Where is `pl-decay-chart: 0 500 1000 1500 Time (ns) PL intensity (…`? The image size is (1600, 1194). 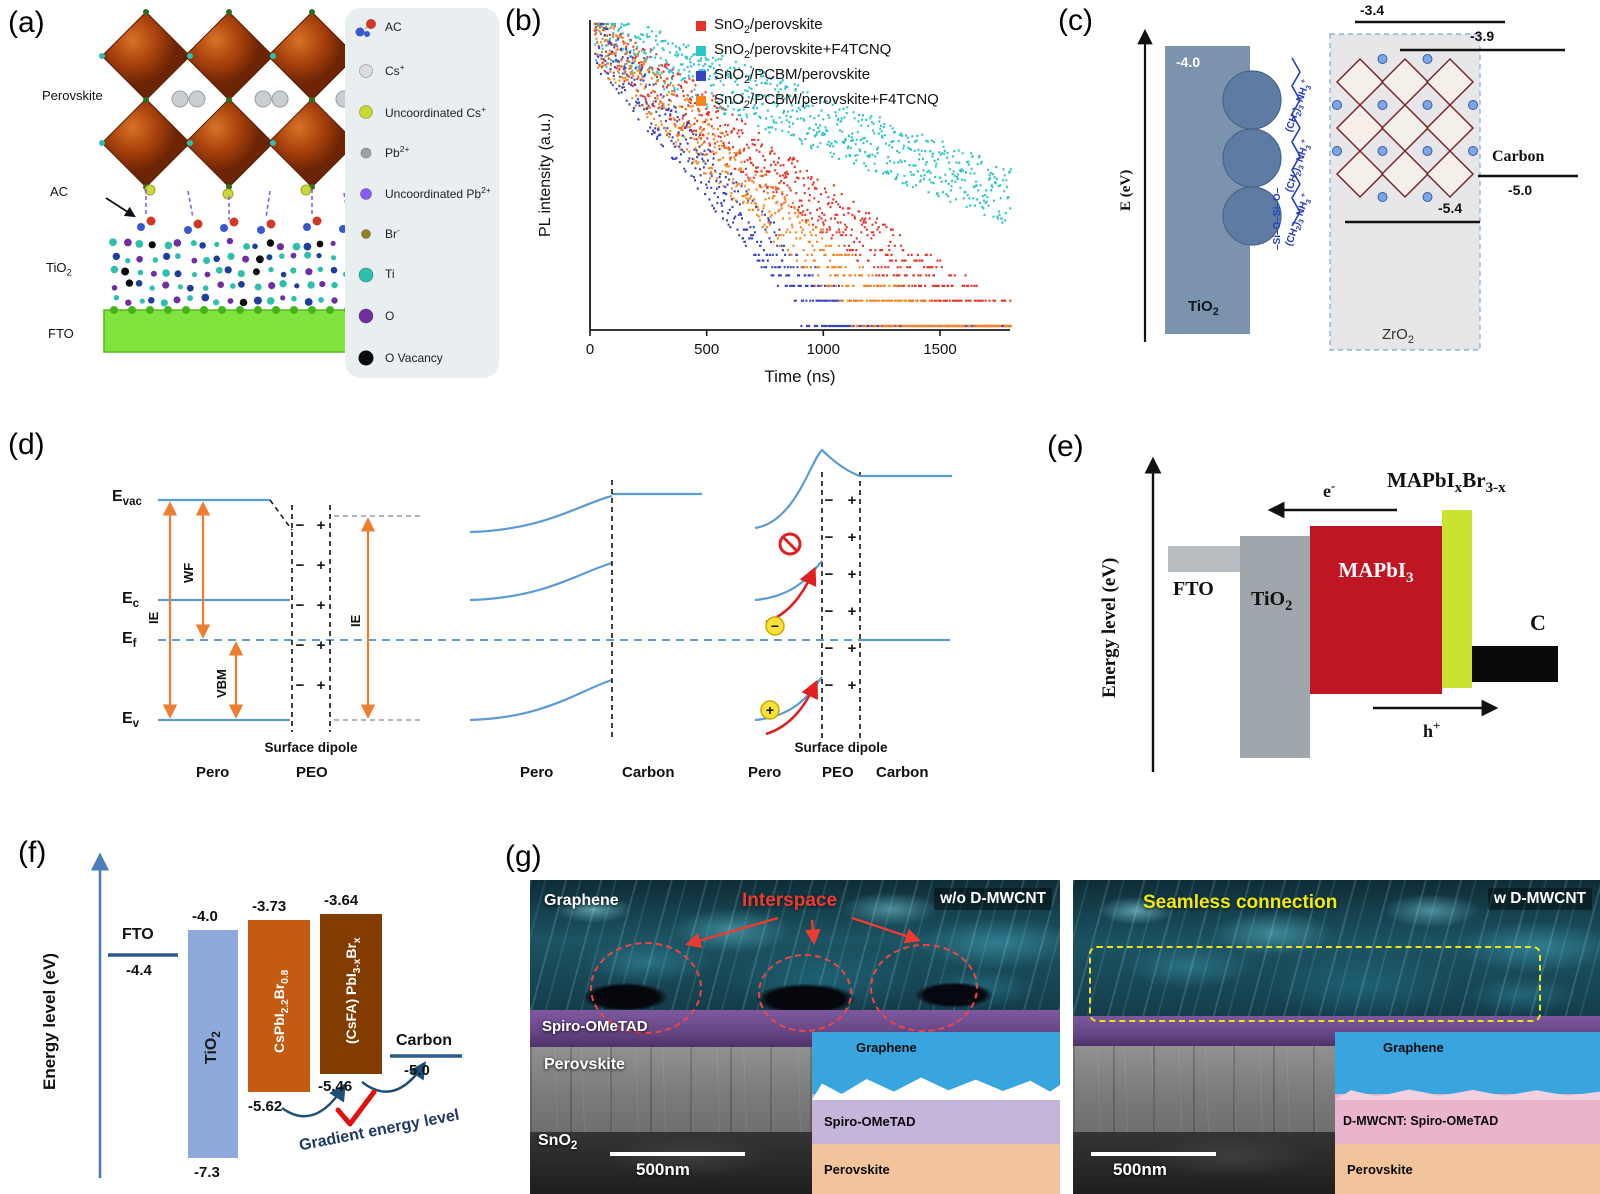 pl-decay-chart: 0 500 1000 1500 Time (ns) PL intensity (… is located at coordinates (774, 203).